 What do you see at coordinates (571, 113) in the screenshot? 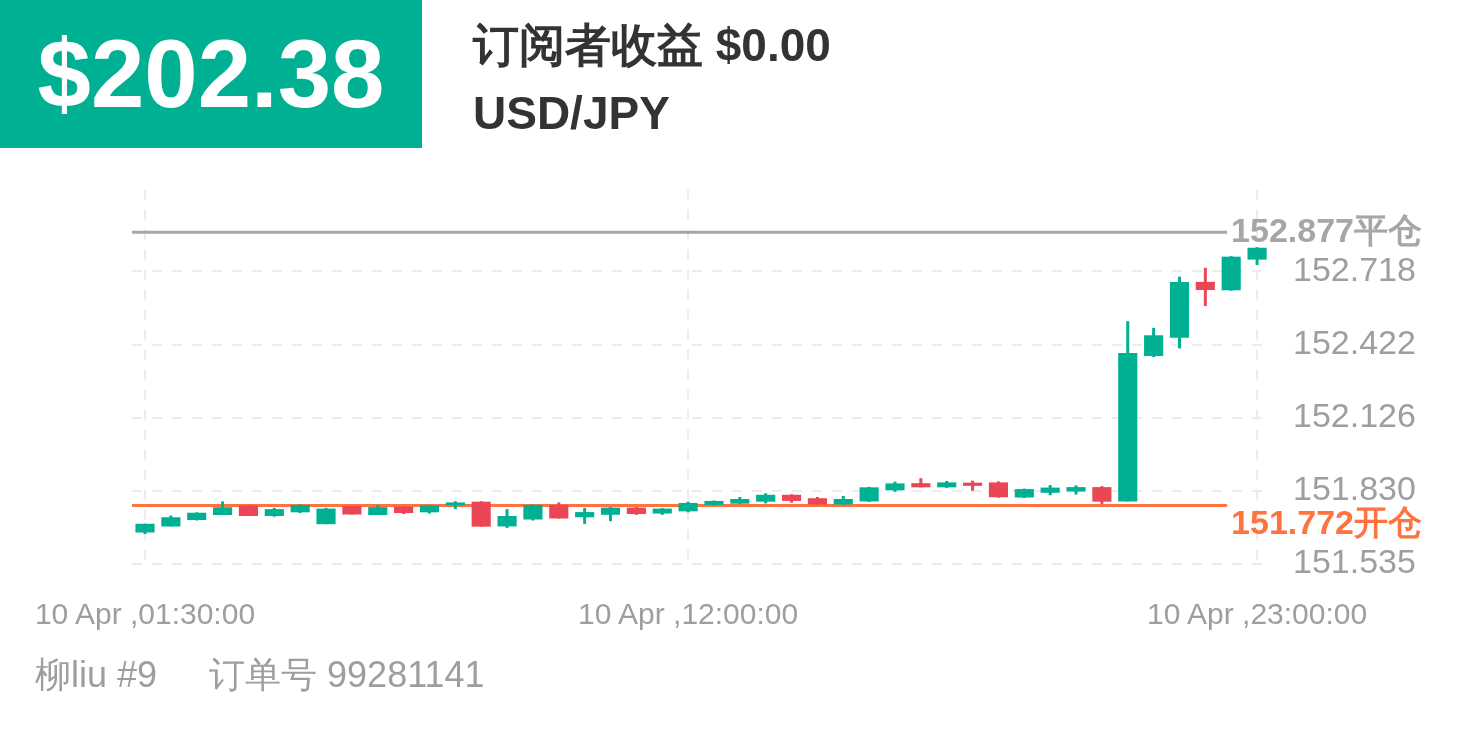
I see `chart-subtitle: USD/JPY` at bounding box center [571, 113].